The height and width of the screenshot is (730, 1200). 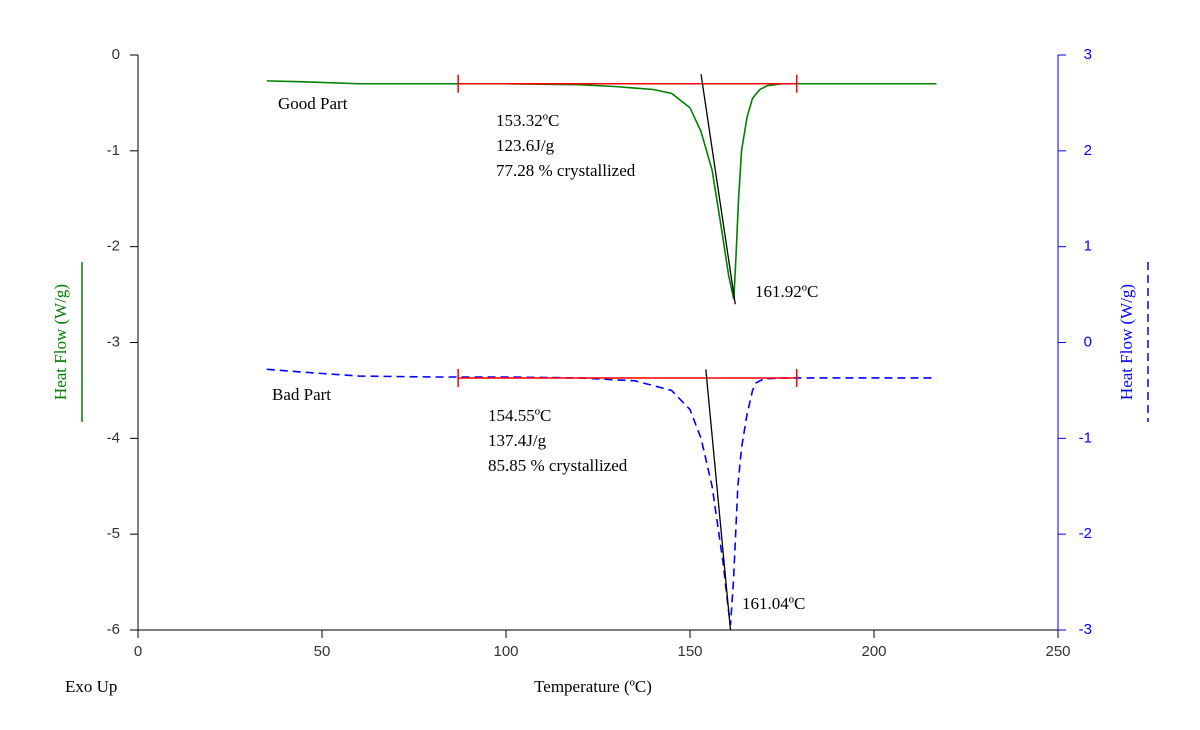 I want to click on y-tick-label: -4, so click(x=113, y=437).